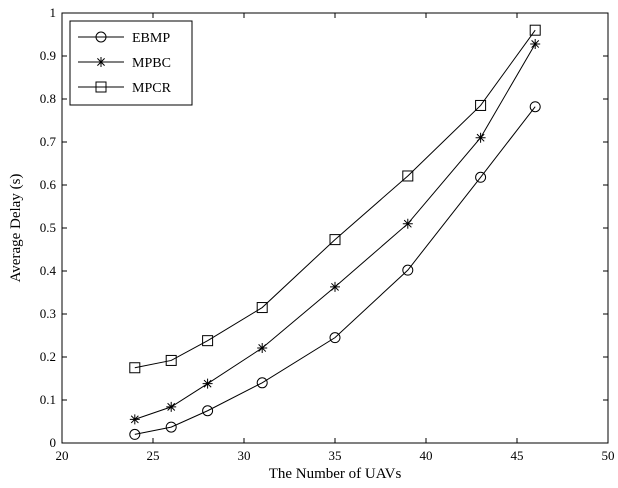 The image size is (618, 488). What do you see at coordinates (48, 141) in the screenshot?
I see `y-tick-label: 0.7` at bounding box center [48, 141].